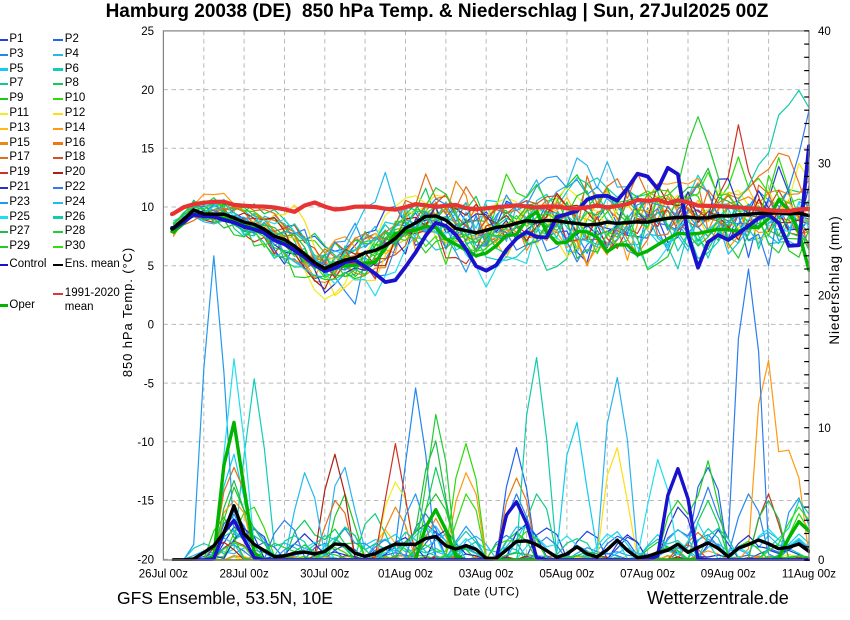 This screenshot has width=850, height=620. Describe the element at coordinates (145, 502) in the screenshot. I see `svg-text: -15` at that location.